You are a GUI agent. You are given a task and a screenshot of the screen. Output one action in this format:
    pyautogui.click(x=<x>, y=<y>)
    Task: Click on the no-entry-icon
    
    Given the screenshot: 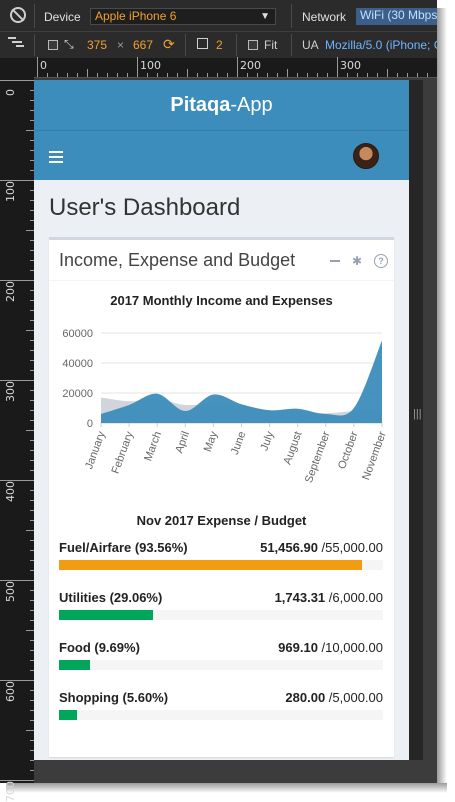 What is the action you would take?
    pyautogui.click(x=18, y=15)
    